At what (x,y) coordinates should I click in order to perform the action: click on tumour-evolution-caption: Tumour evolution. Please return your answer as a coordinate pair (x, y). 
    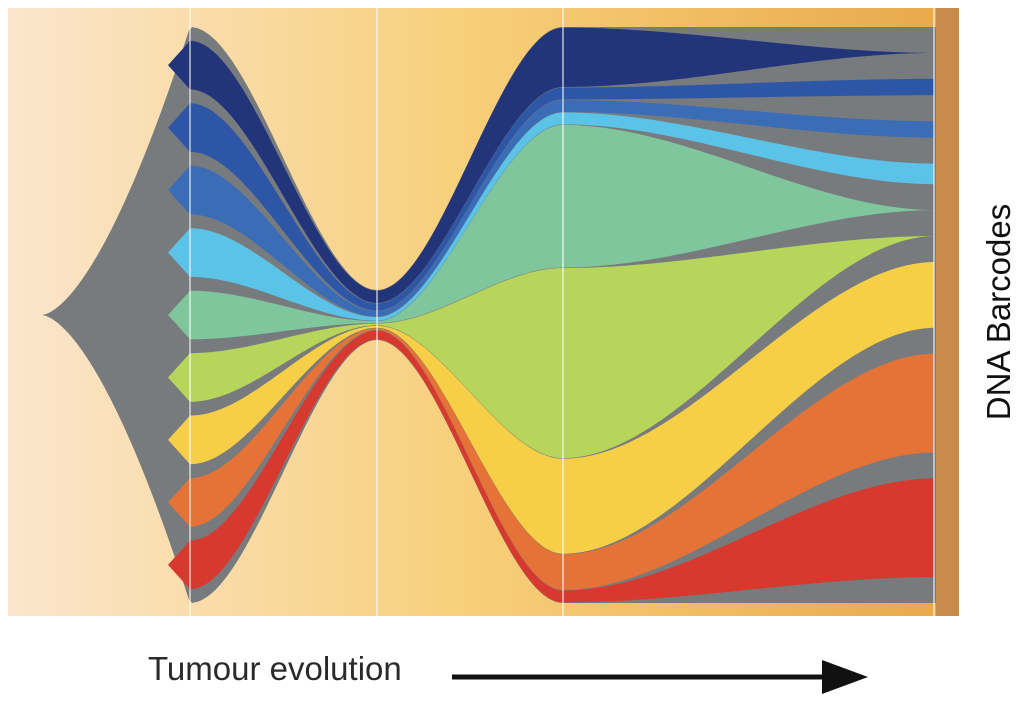
    Looking at the image, I should click on (275, 668).